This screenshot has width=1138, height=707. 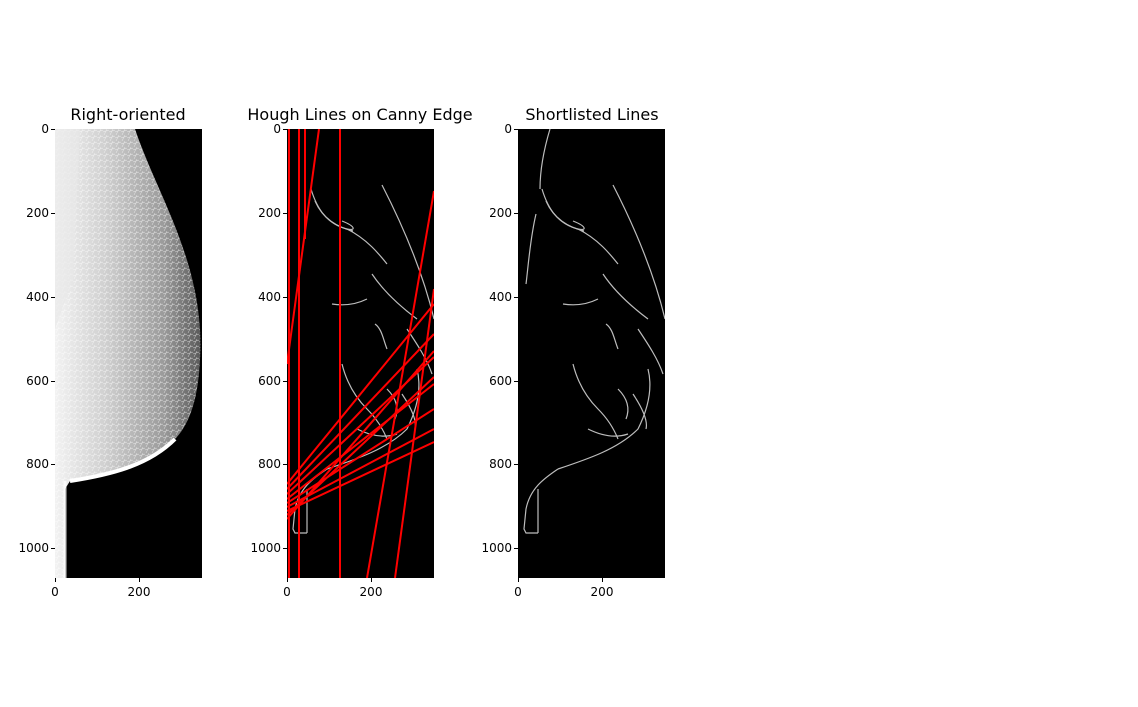 I want to click on hough-lines-image, so click(x=360, y=353).